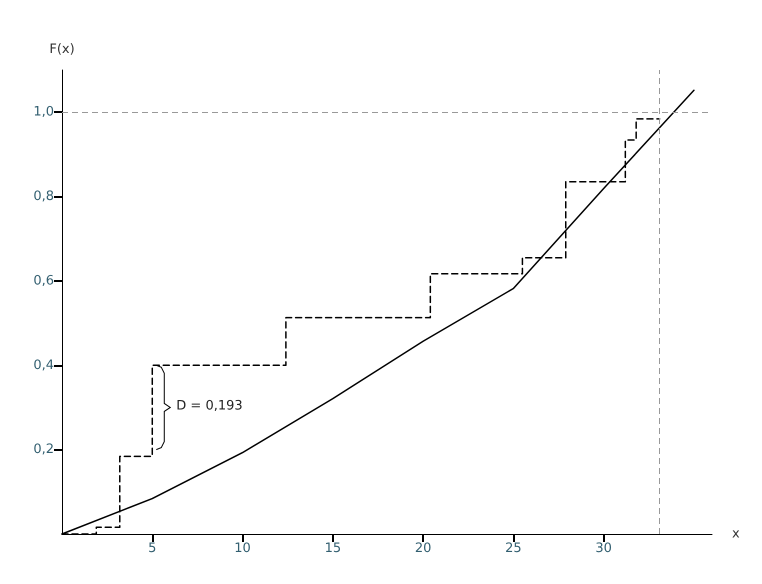 This screenshot has height=584, width=762. I want to click on x-tick-label: 30, so click(603, 548).